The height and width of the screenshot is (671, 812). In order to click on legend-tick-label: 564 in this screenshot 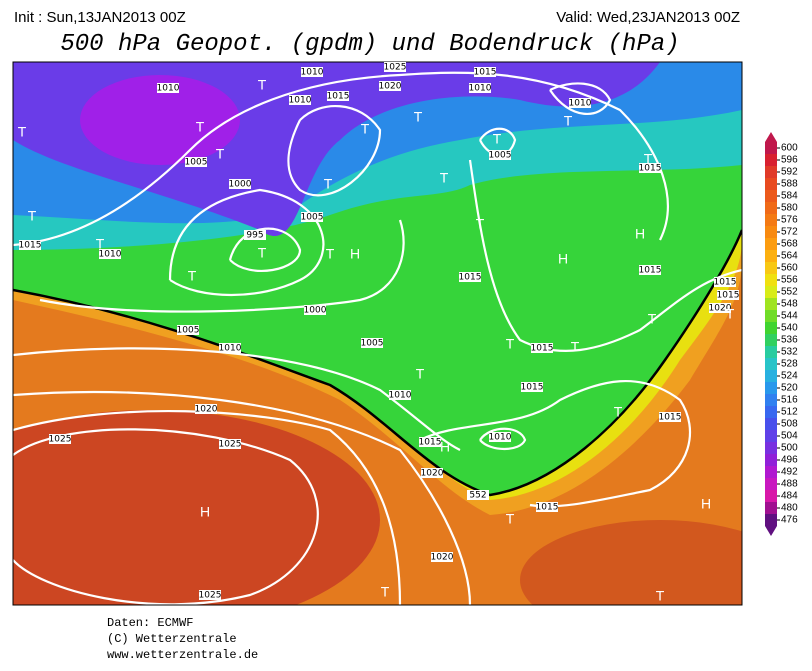, I will do `click(789, 256)`.